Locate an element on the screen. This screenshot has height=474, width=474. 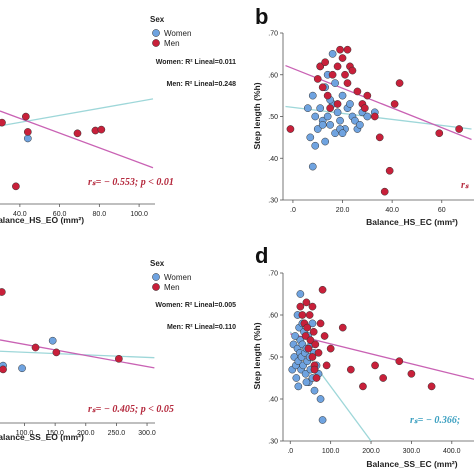
r2-women: Women: R² Lineal=0.011 is located at coordinates (196, 62).